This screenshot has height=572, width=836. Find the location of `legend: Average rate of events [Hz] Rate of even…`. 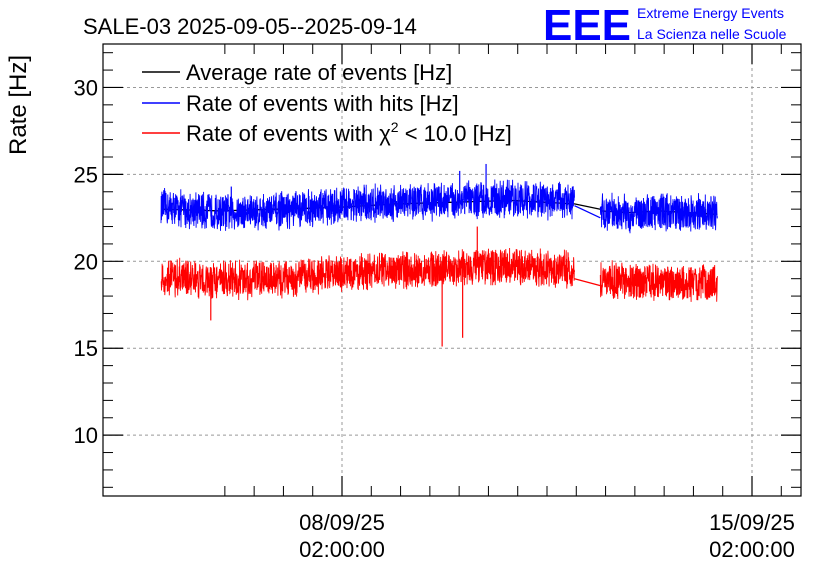

legend: Average rate of events [Hz] Rate of even… is located at coordinates (327, 103).